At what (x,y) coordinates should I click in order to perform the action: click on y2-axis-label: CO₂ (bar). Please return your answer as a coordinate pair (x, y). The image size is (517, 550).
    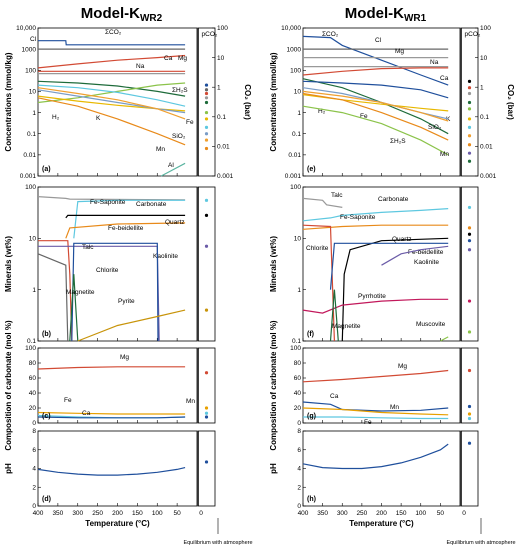
    Looking at the image, I should click on (510, 102).